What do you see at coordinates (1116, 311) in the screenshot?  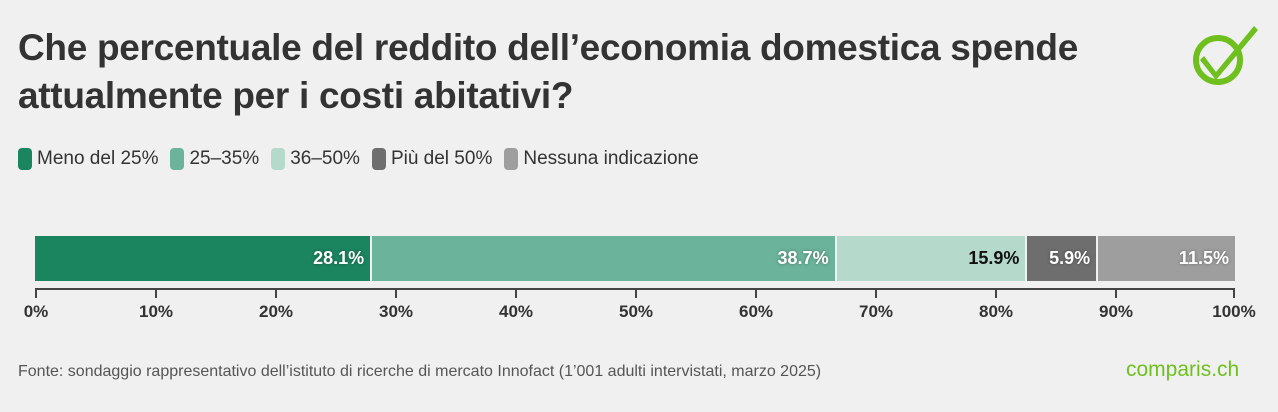 I see `x-tick-label: 90%` at bounding box center [1116, 311].